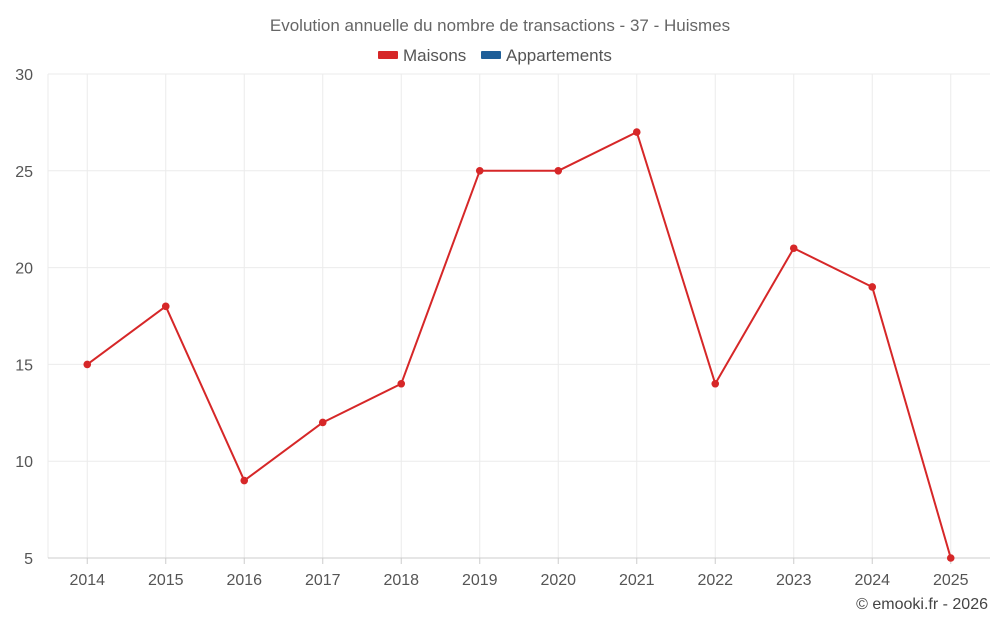 Image resolution: width=1000 pixels, height=625 pixels. I want to click on legend-swatch-appartements, so click(491, 55).